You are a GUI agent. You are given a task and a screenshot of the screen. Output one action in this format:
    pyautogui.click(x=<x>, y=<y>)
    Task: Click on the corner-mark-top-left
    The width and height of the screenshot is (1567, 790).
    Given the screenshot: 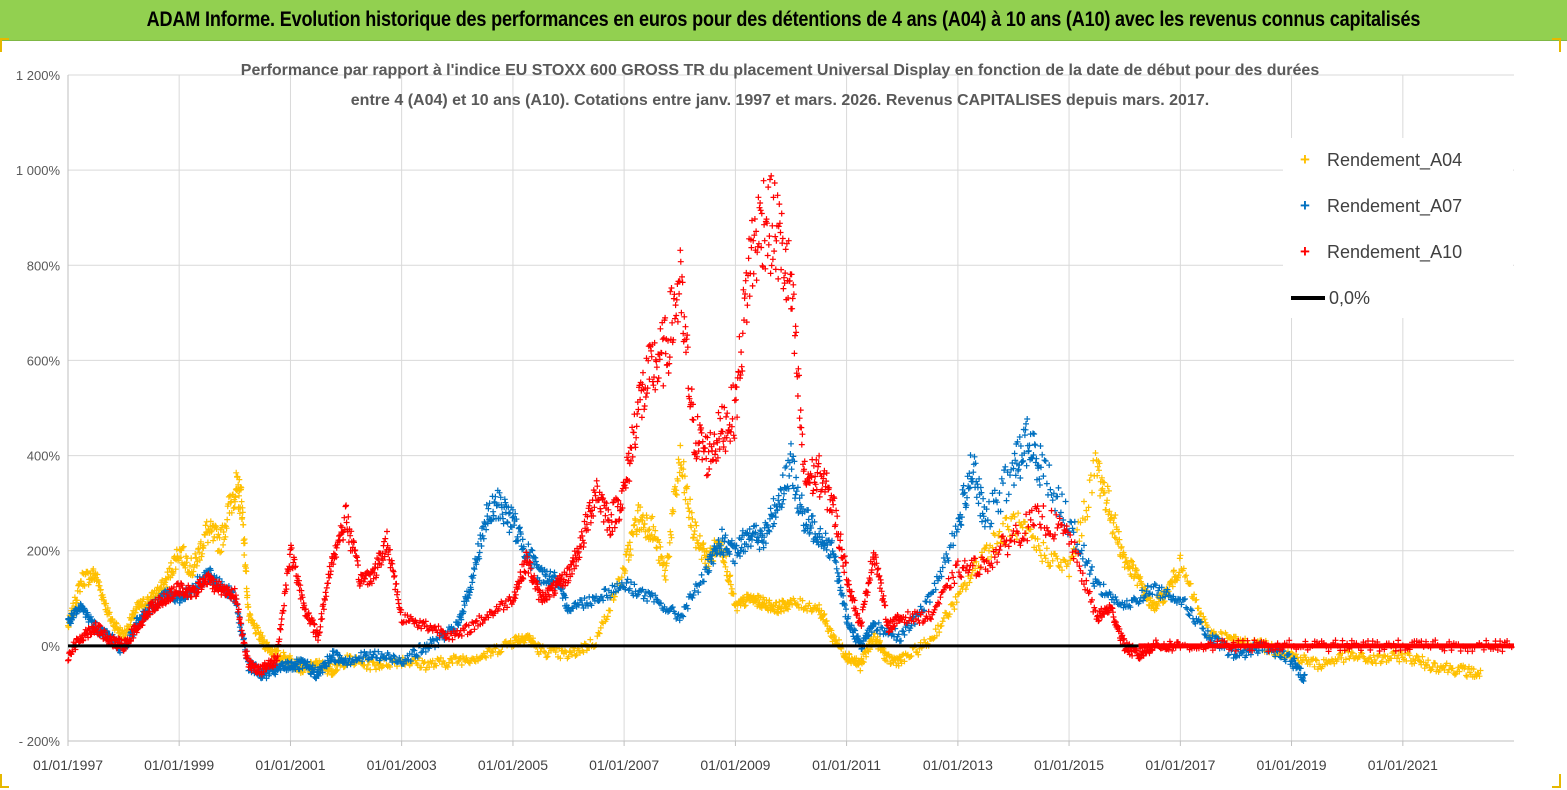 What is the action you would take?
    pyautogui.click(x=4, y=45)
    